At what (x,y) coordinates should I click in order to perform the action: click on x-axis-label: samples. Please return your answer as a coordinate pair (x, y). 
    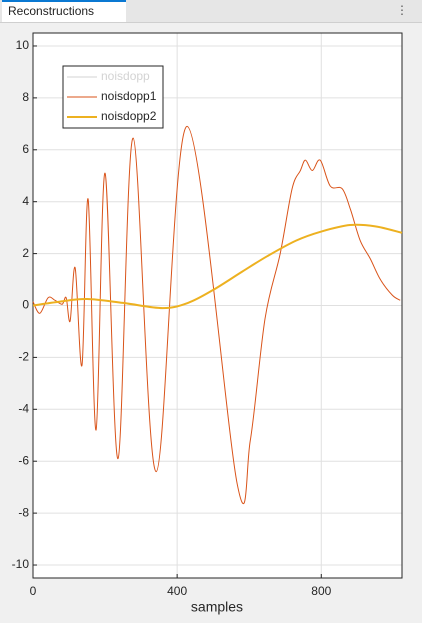
    Looking at the image, I should click on (217, 607).